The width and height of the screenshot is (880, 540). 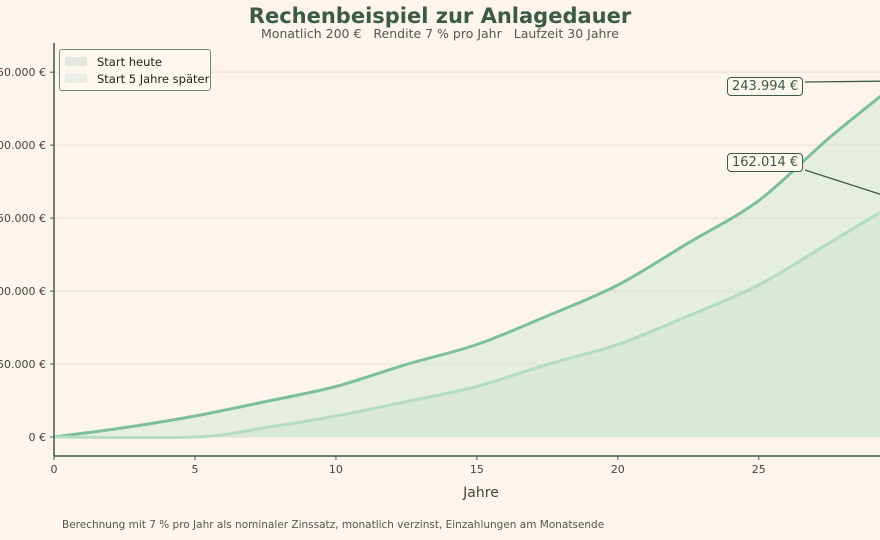 I want to click on x-tick-label: 5, so click(x=194, y=469).